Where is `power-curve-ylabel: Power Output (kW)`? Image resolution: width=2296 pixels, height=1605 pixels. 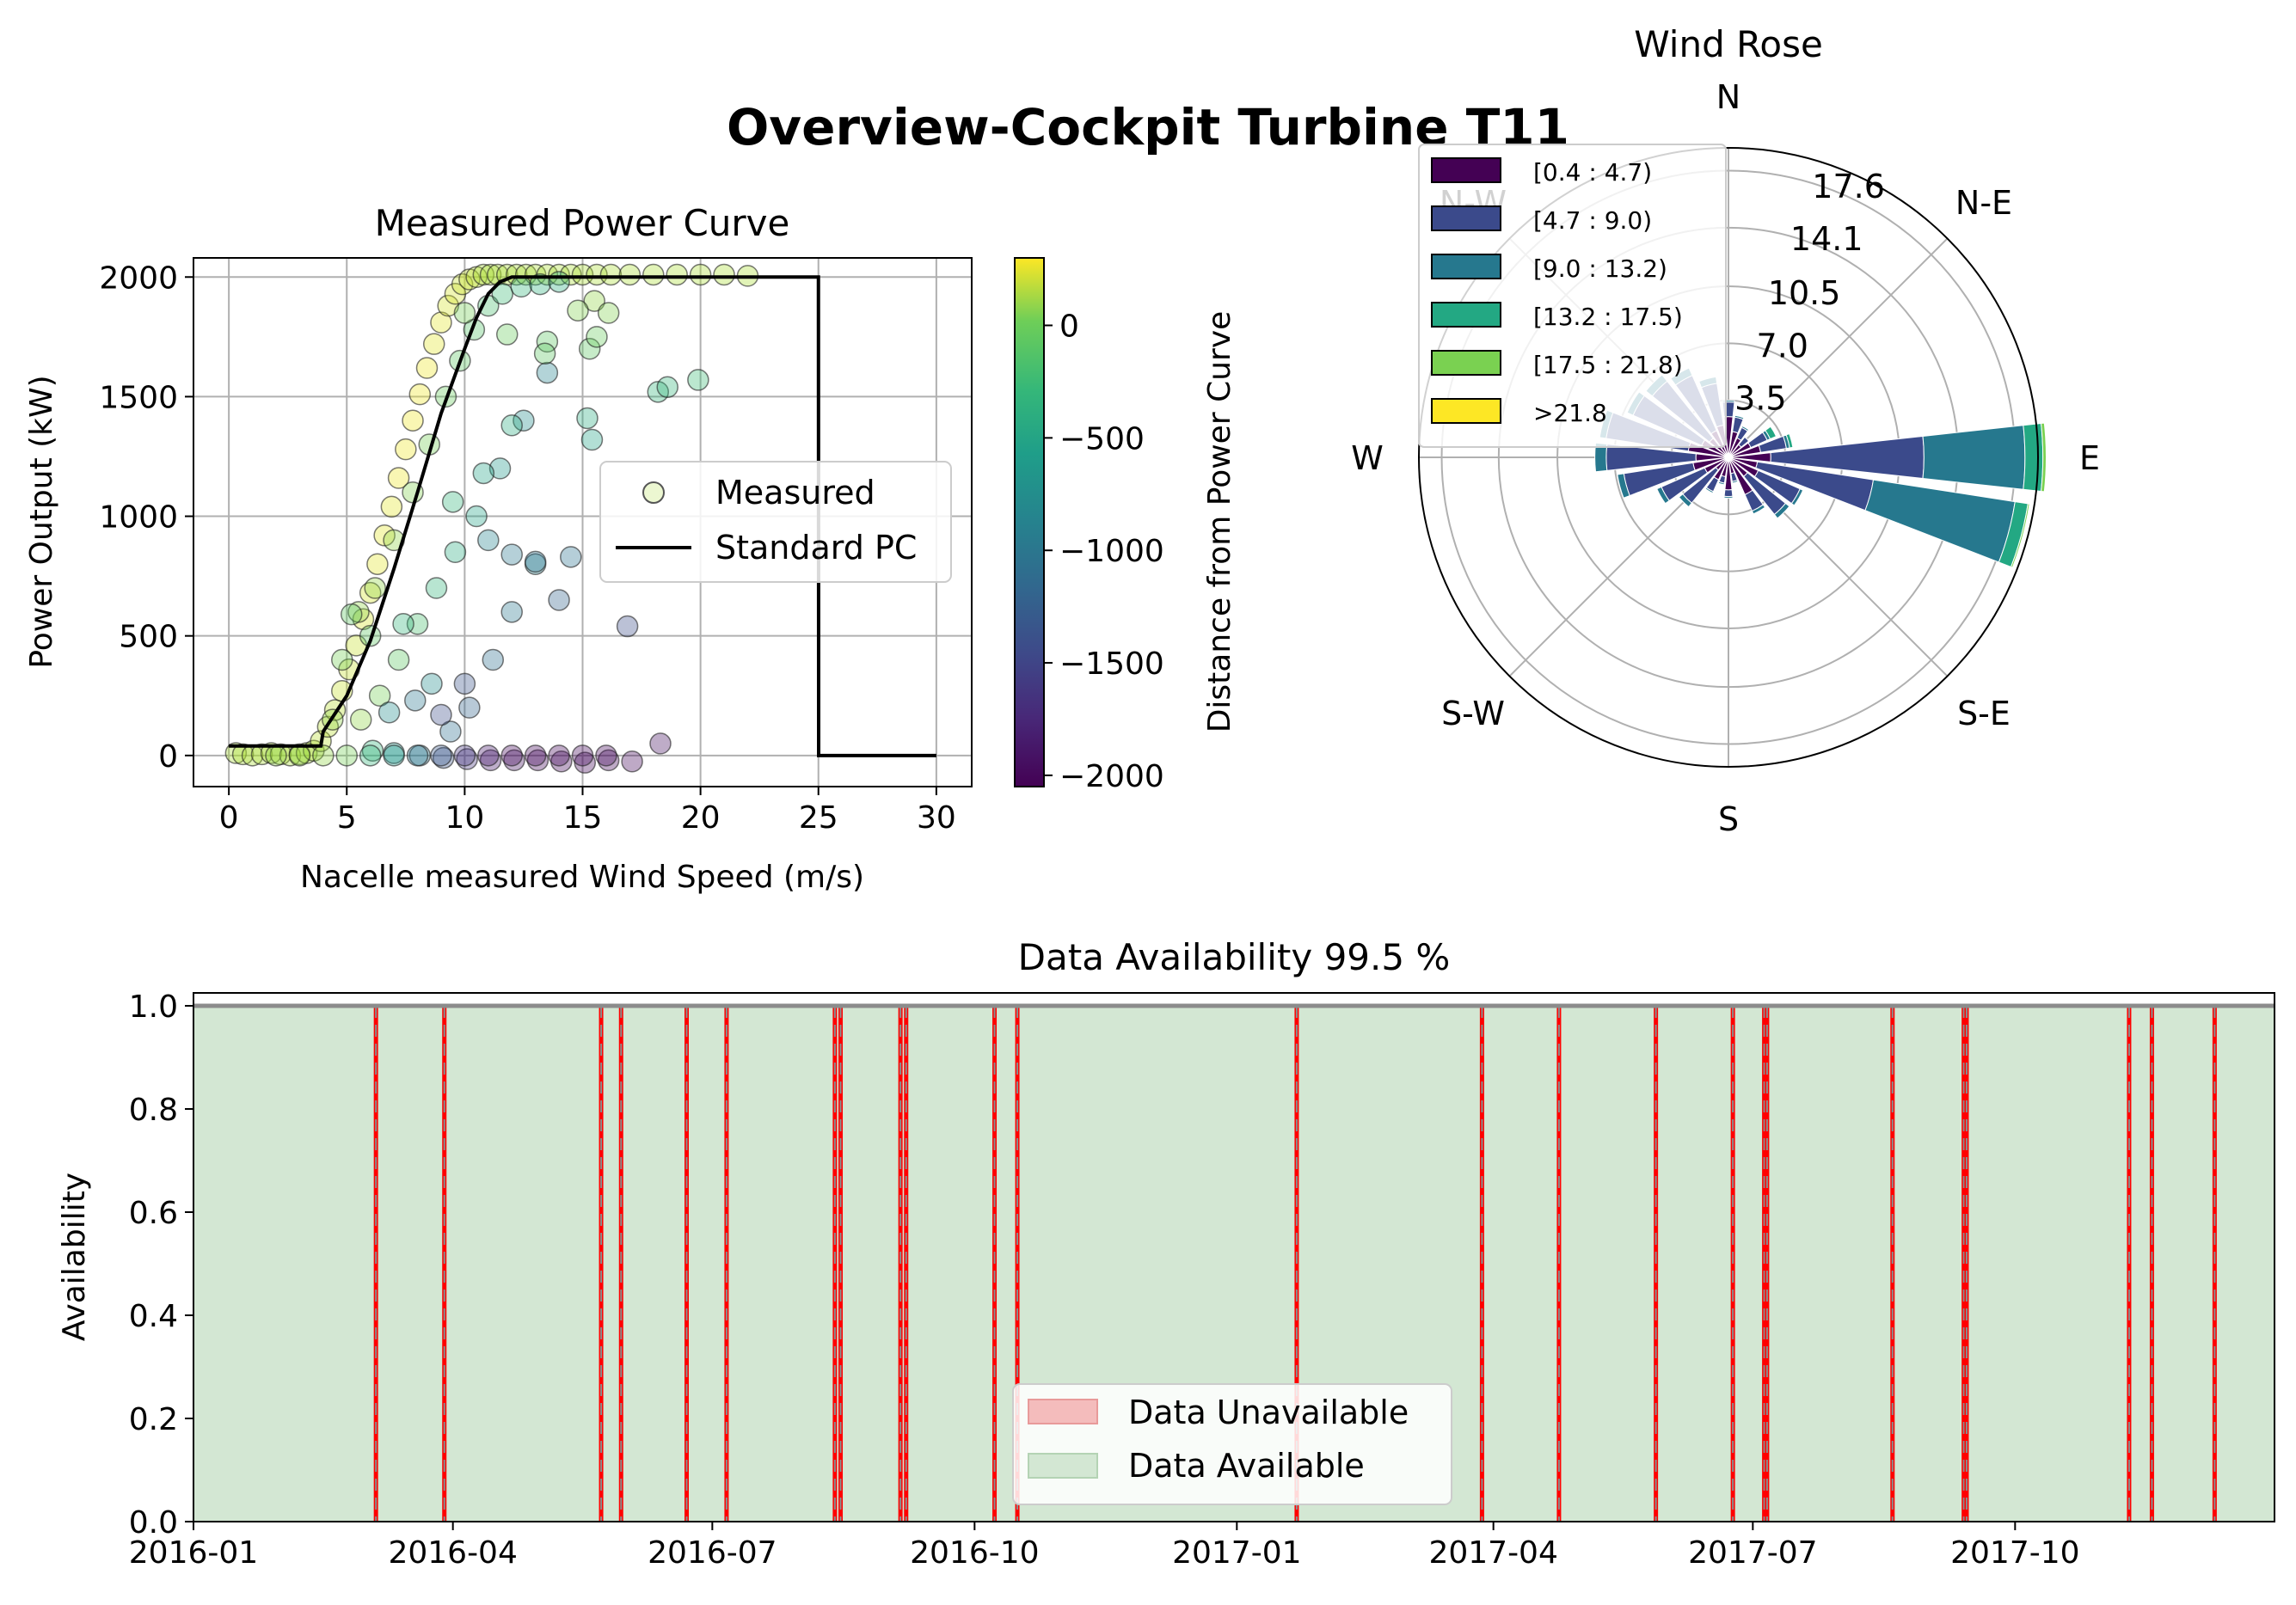
power-curve-ylabel: Power Output (kW) is located at coordinates (41, 521).